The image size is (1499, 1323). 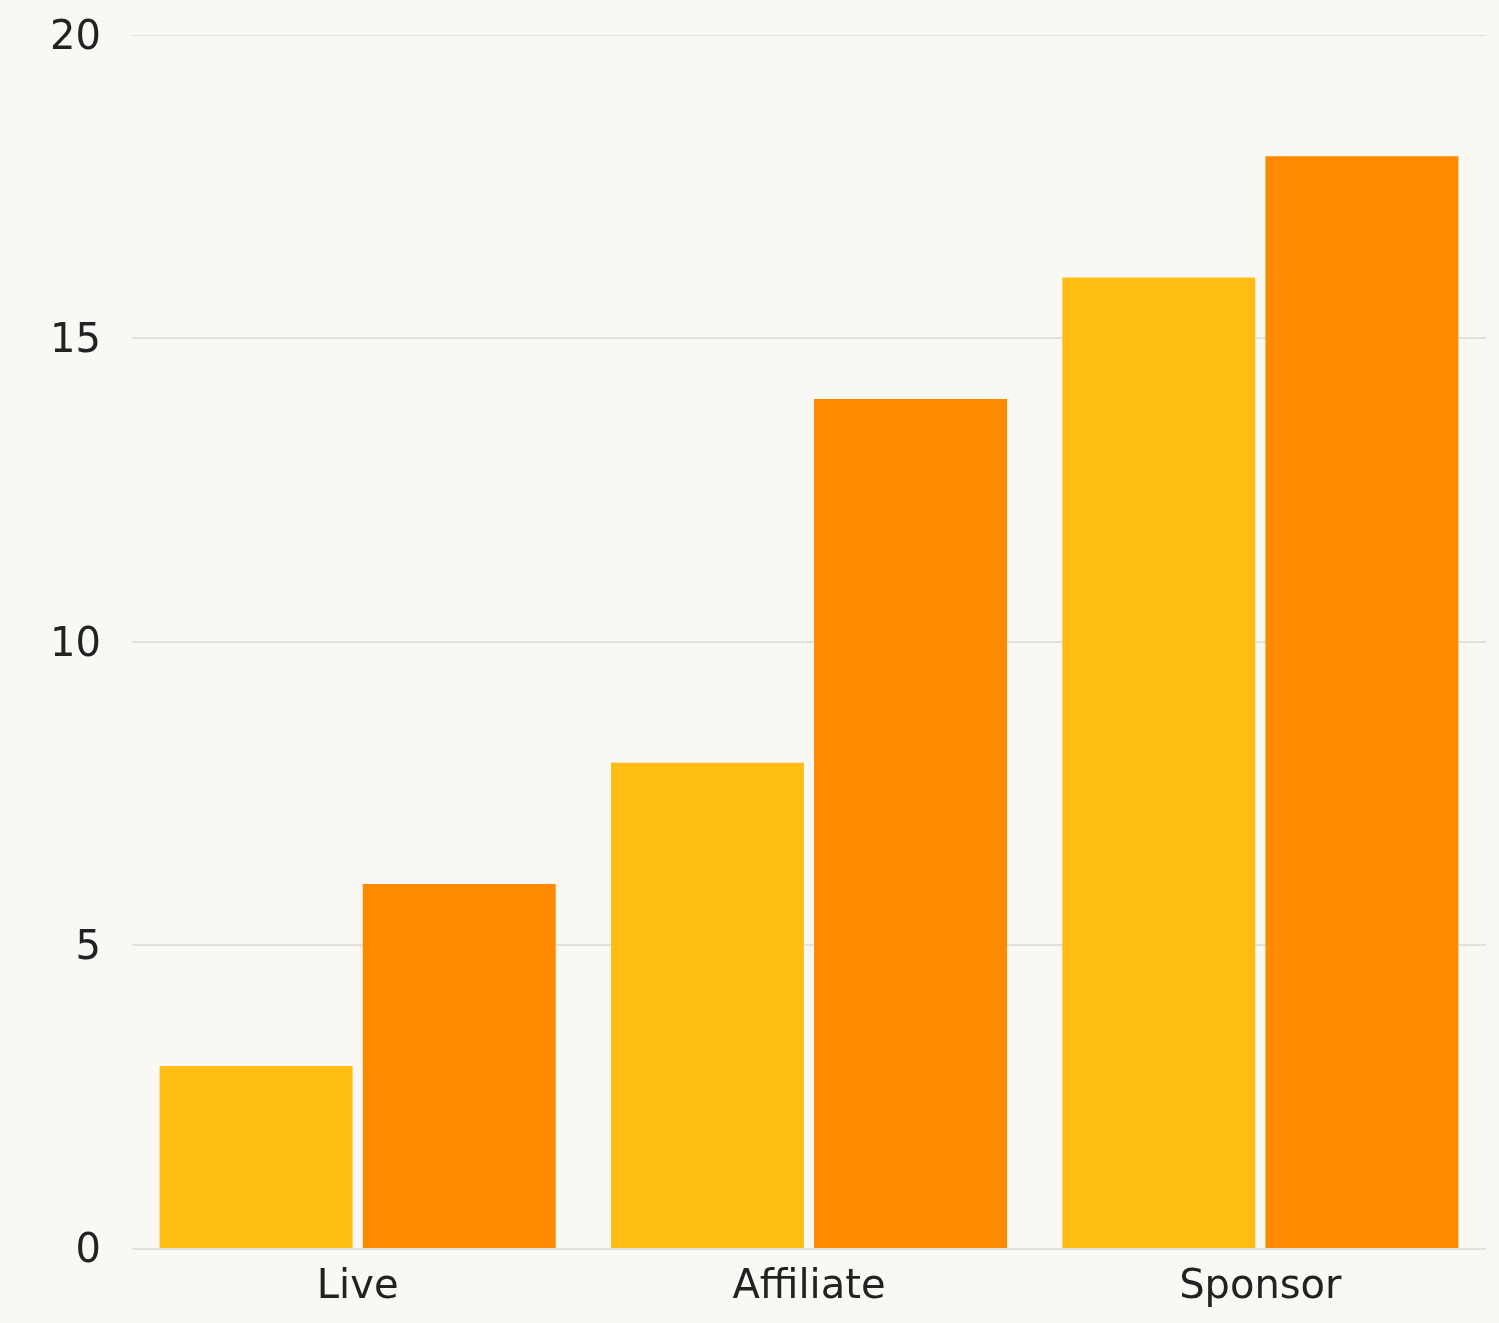 I want to click on y-tick-label: 10, so click(x=75, y=641).